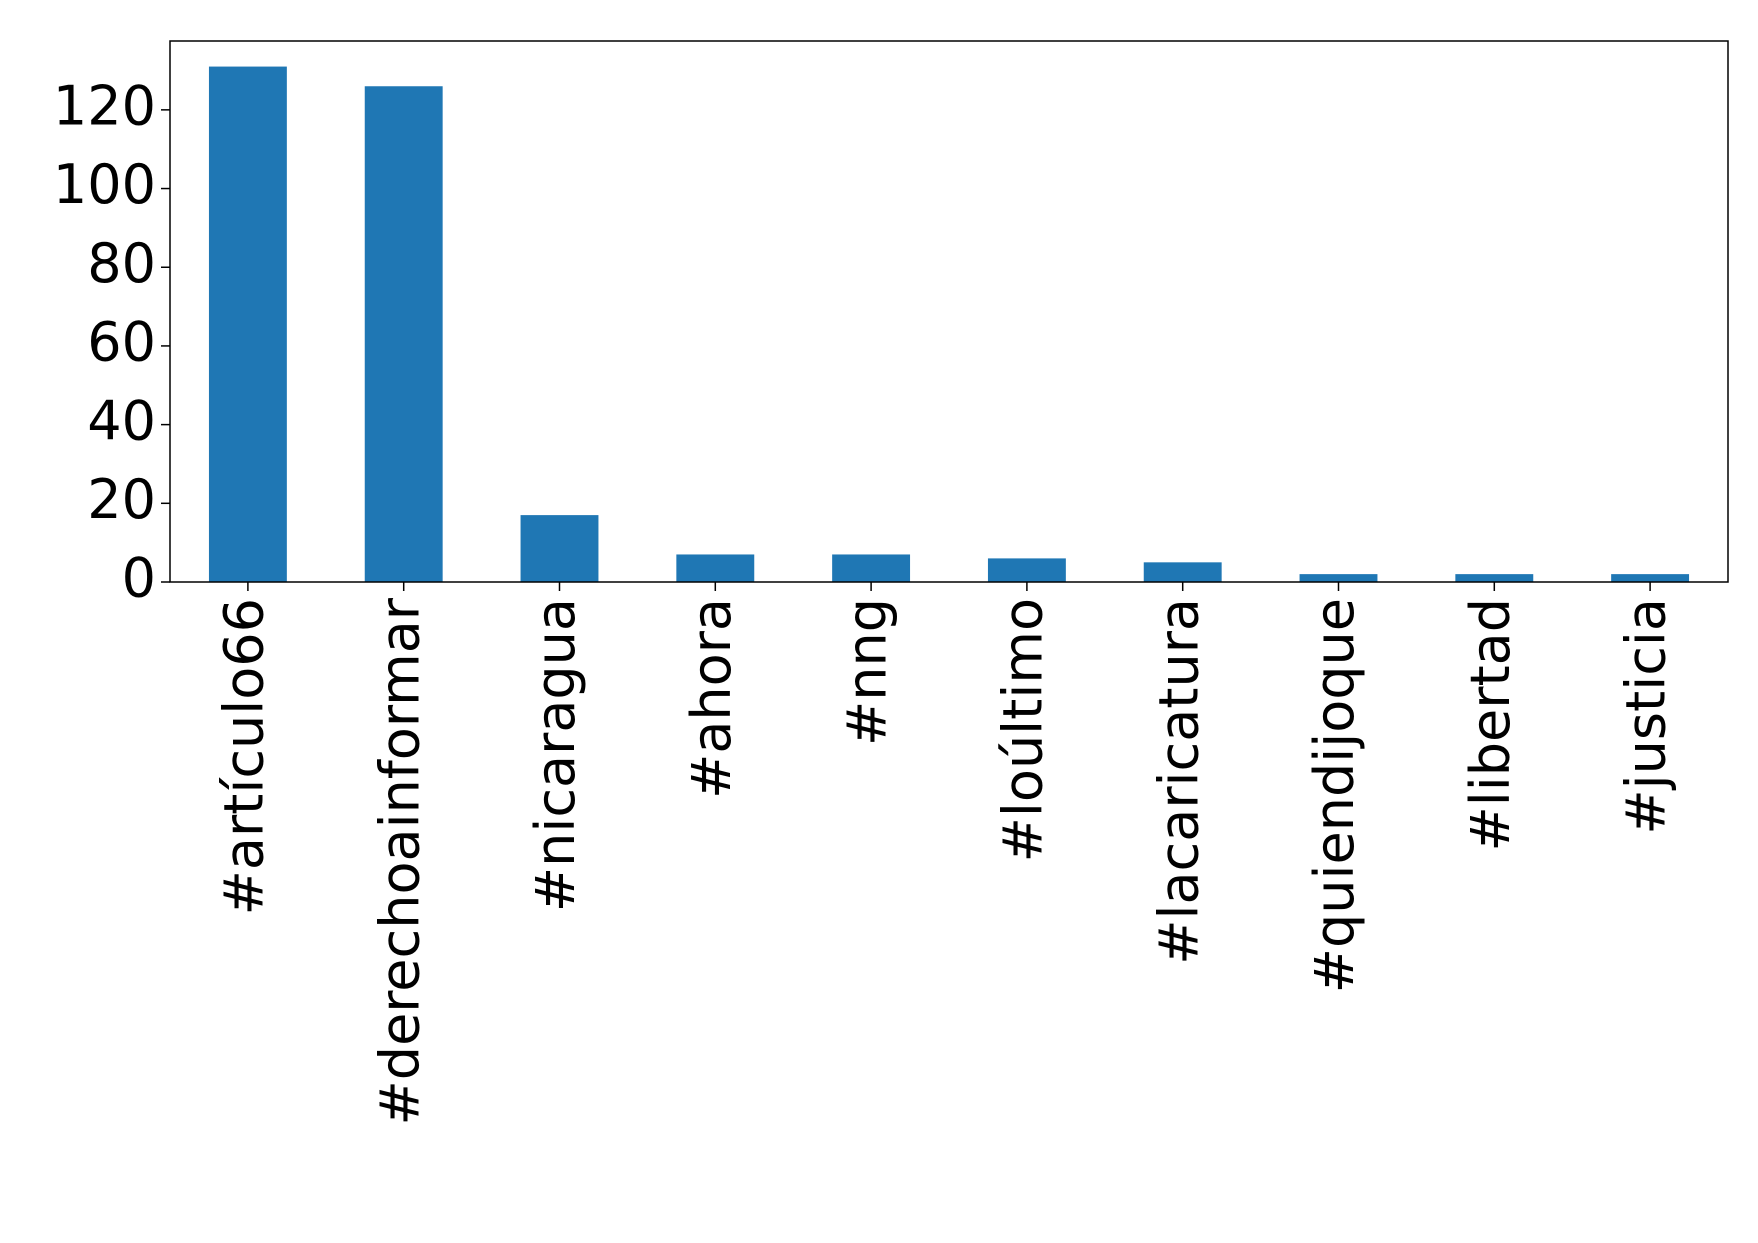  I want to click on x-tick-label: #artículo66, so click(244, 756).